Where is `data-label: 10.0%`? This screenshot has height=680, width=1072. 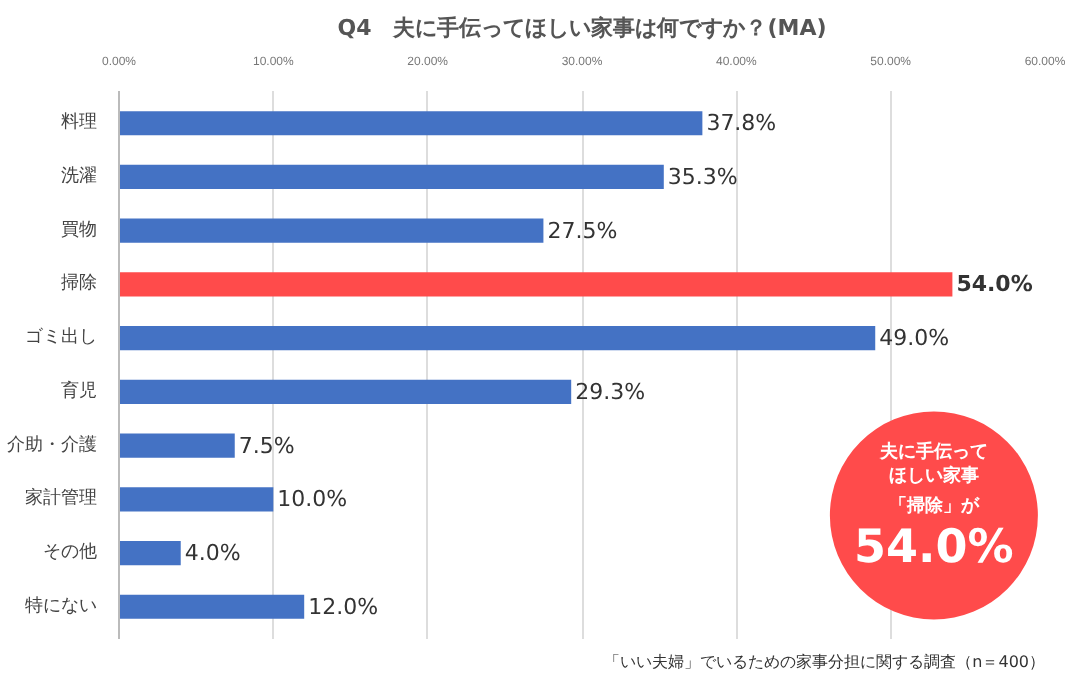
data-label: 10.0% is located at coordinates (312, 499).